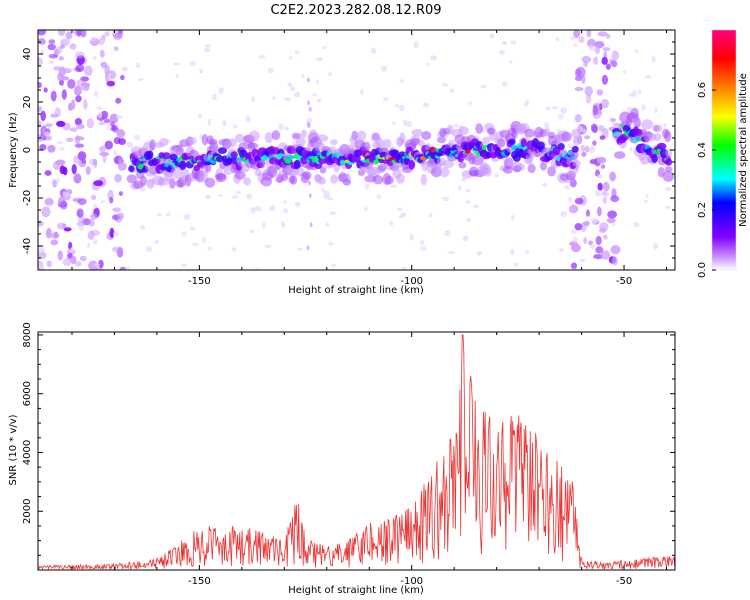  I want to click on spectrogram-ylabel: Frequency (Hz), so click(13, 150).